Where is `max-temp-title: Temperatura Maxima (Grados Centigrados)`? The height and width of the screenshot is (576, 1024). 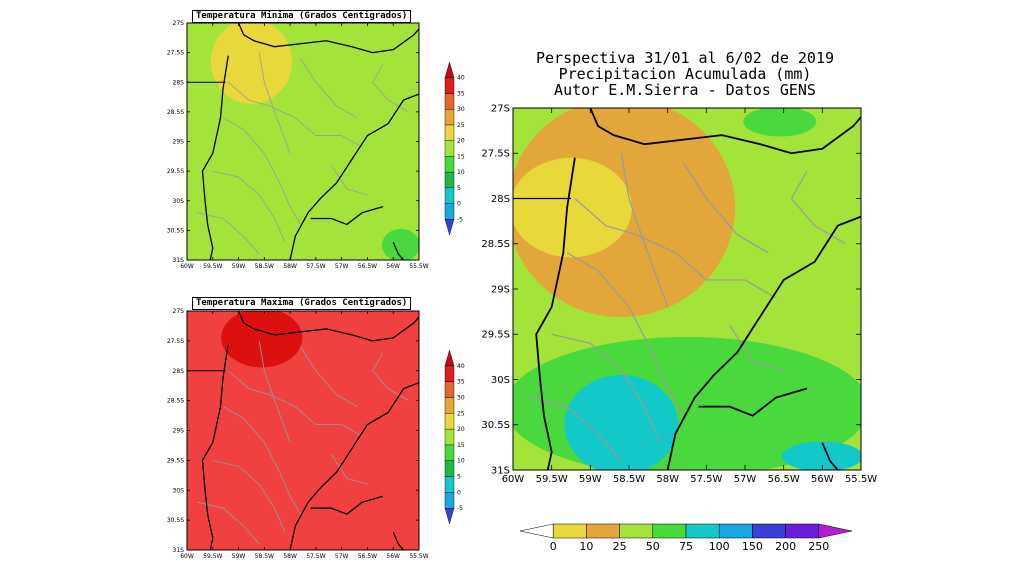
max-temp-title: Temperatura Maxima (Grados Centigrados) is located at coordinates (302, 303).